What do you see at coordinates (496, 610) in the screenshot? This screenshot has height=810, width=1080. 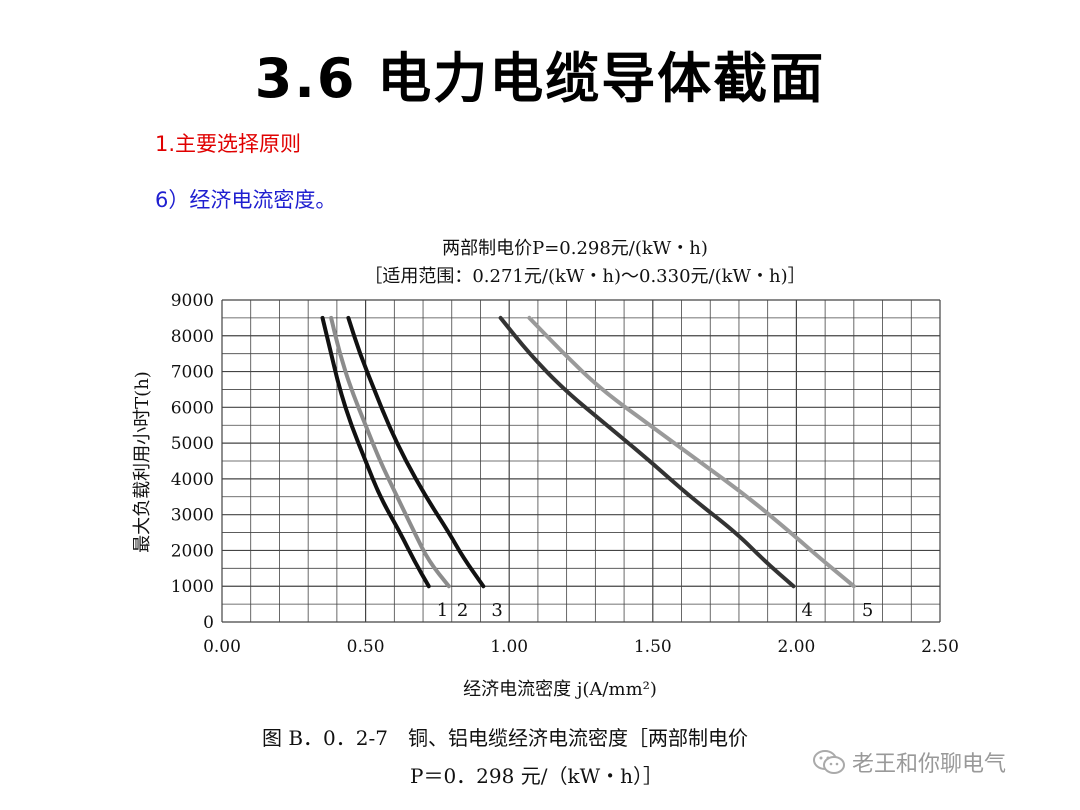 I see `series-label-3: 3` at bounding box center [496, 610].